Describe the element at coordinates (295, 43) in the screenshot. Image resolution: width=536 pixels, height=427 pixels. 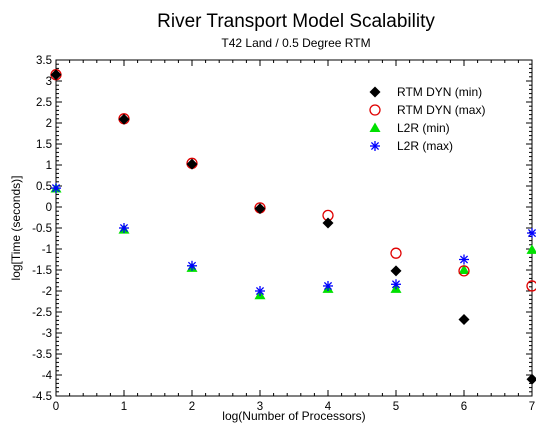
I see `chart-subtitle: T42 Land / 0.5 Degree RTM` at that location.